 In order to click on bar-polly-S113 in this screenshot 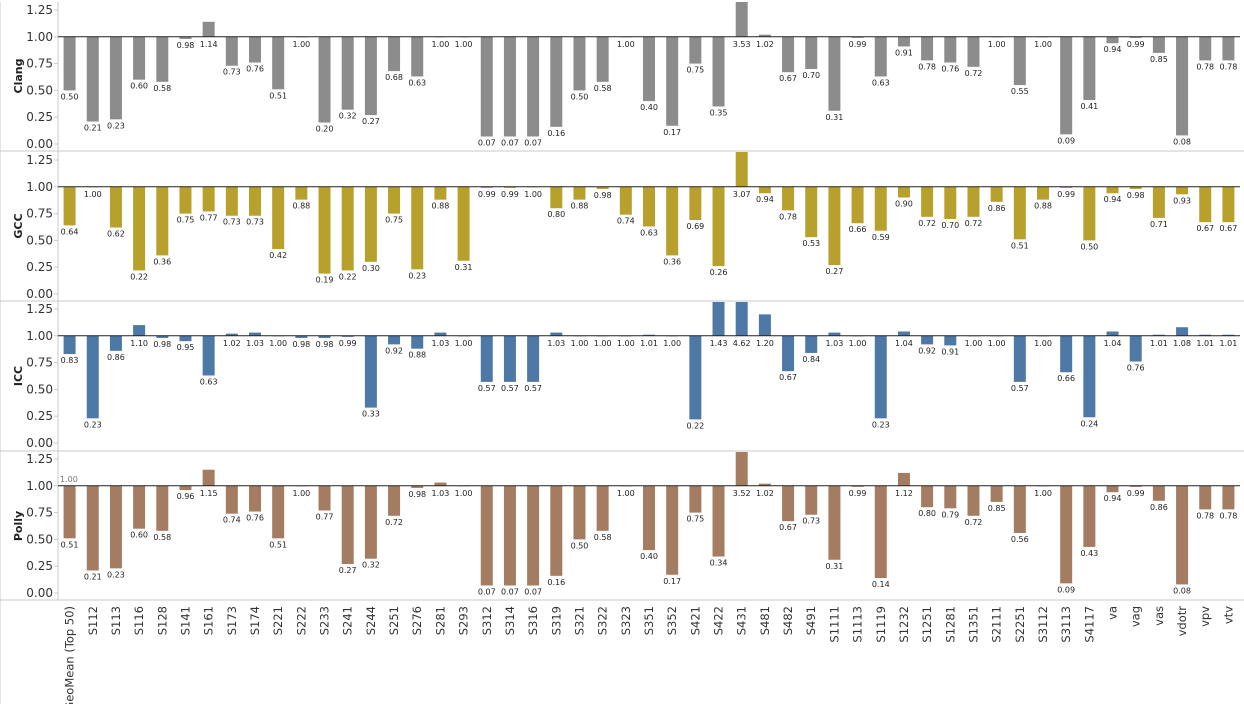, I will do `click(115, 527)`.